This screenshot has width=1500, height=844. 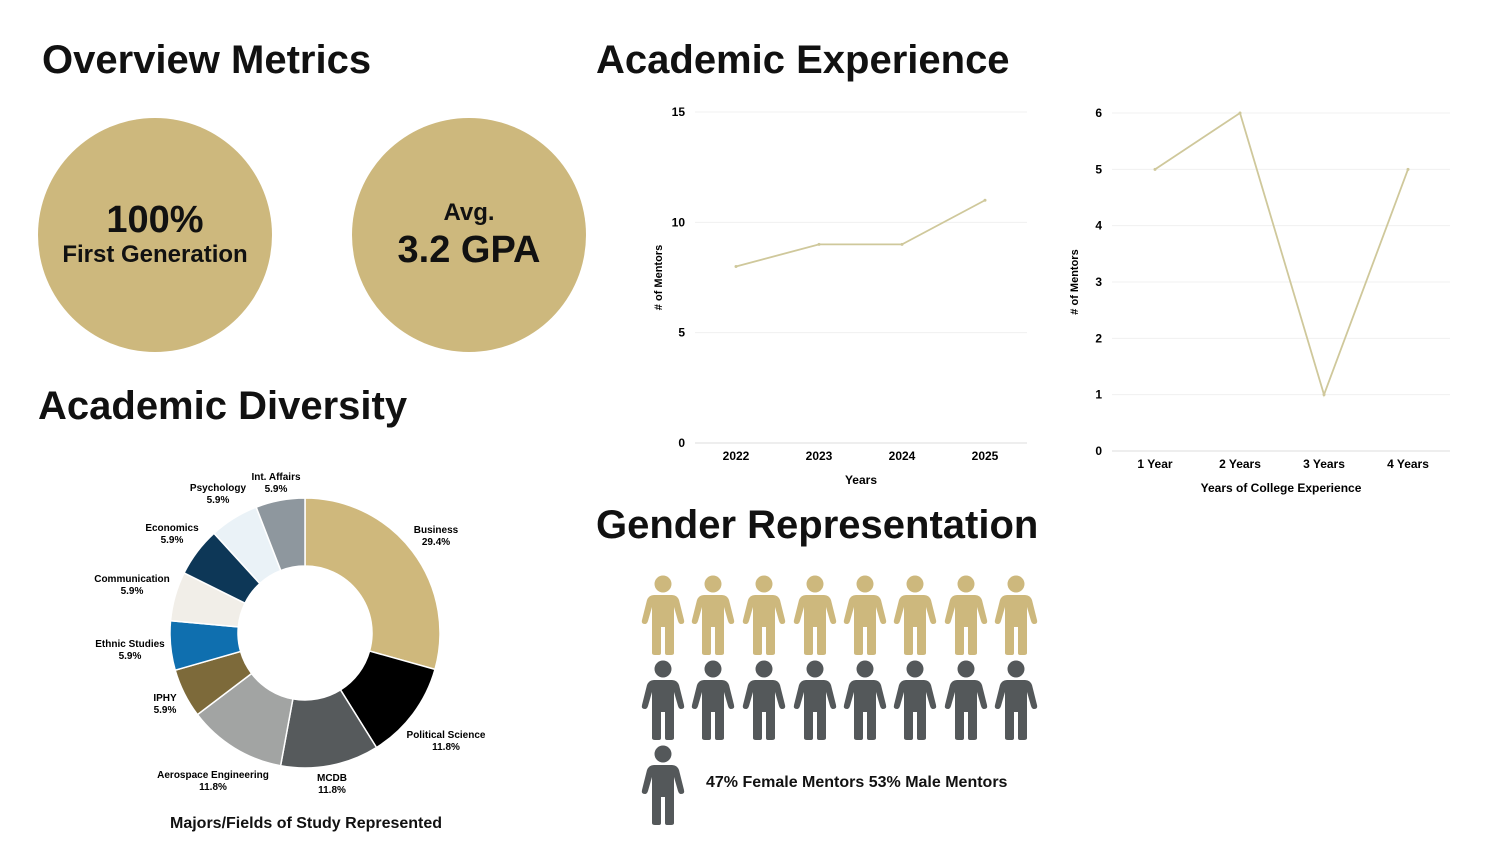 What do you see at coordinates (218, 488) in the screenshot?
I see `slice-label: Psychology` at bounding box center [218, 488].